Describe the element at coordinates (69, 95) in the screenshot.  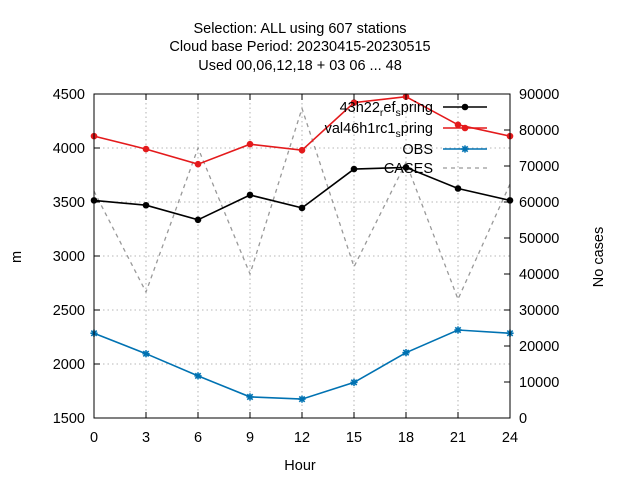
I see `y-tick-label: 4500` at that location.